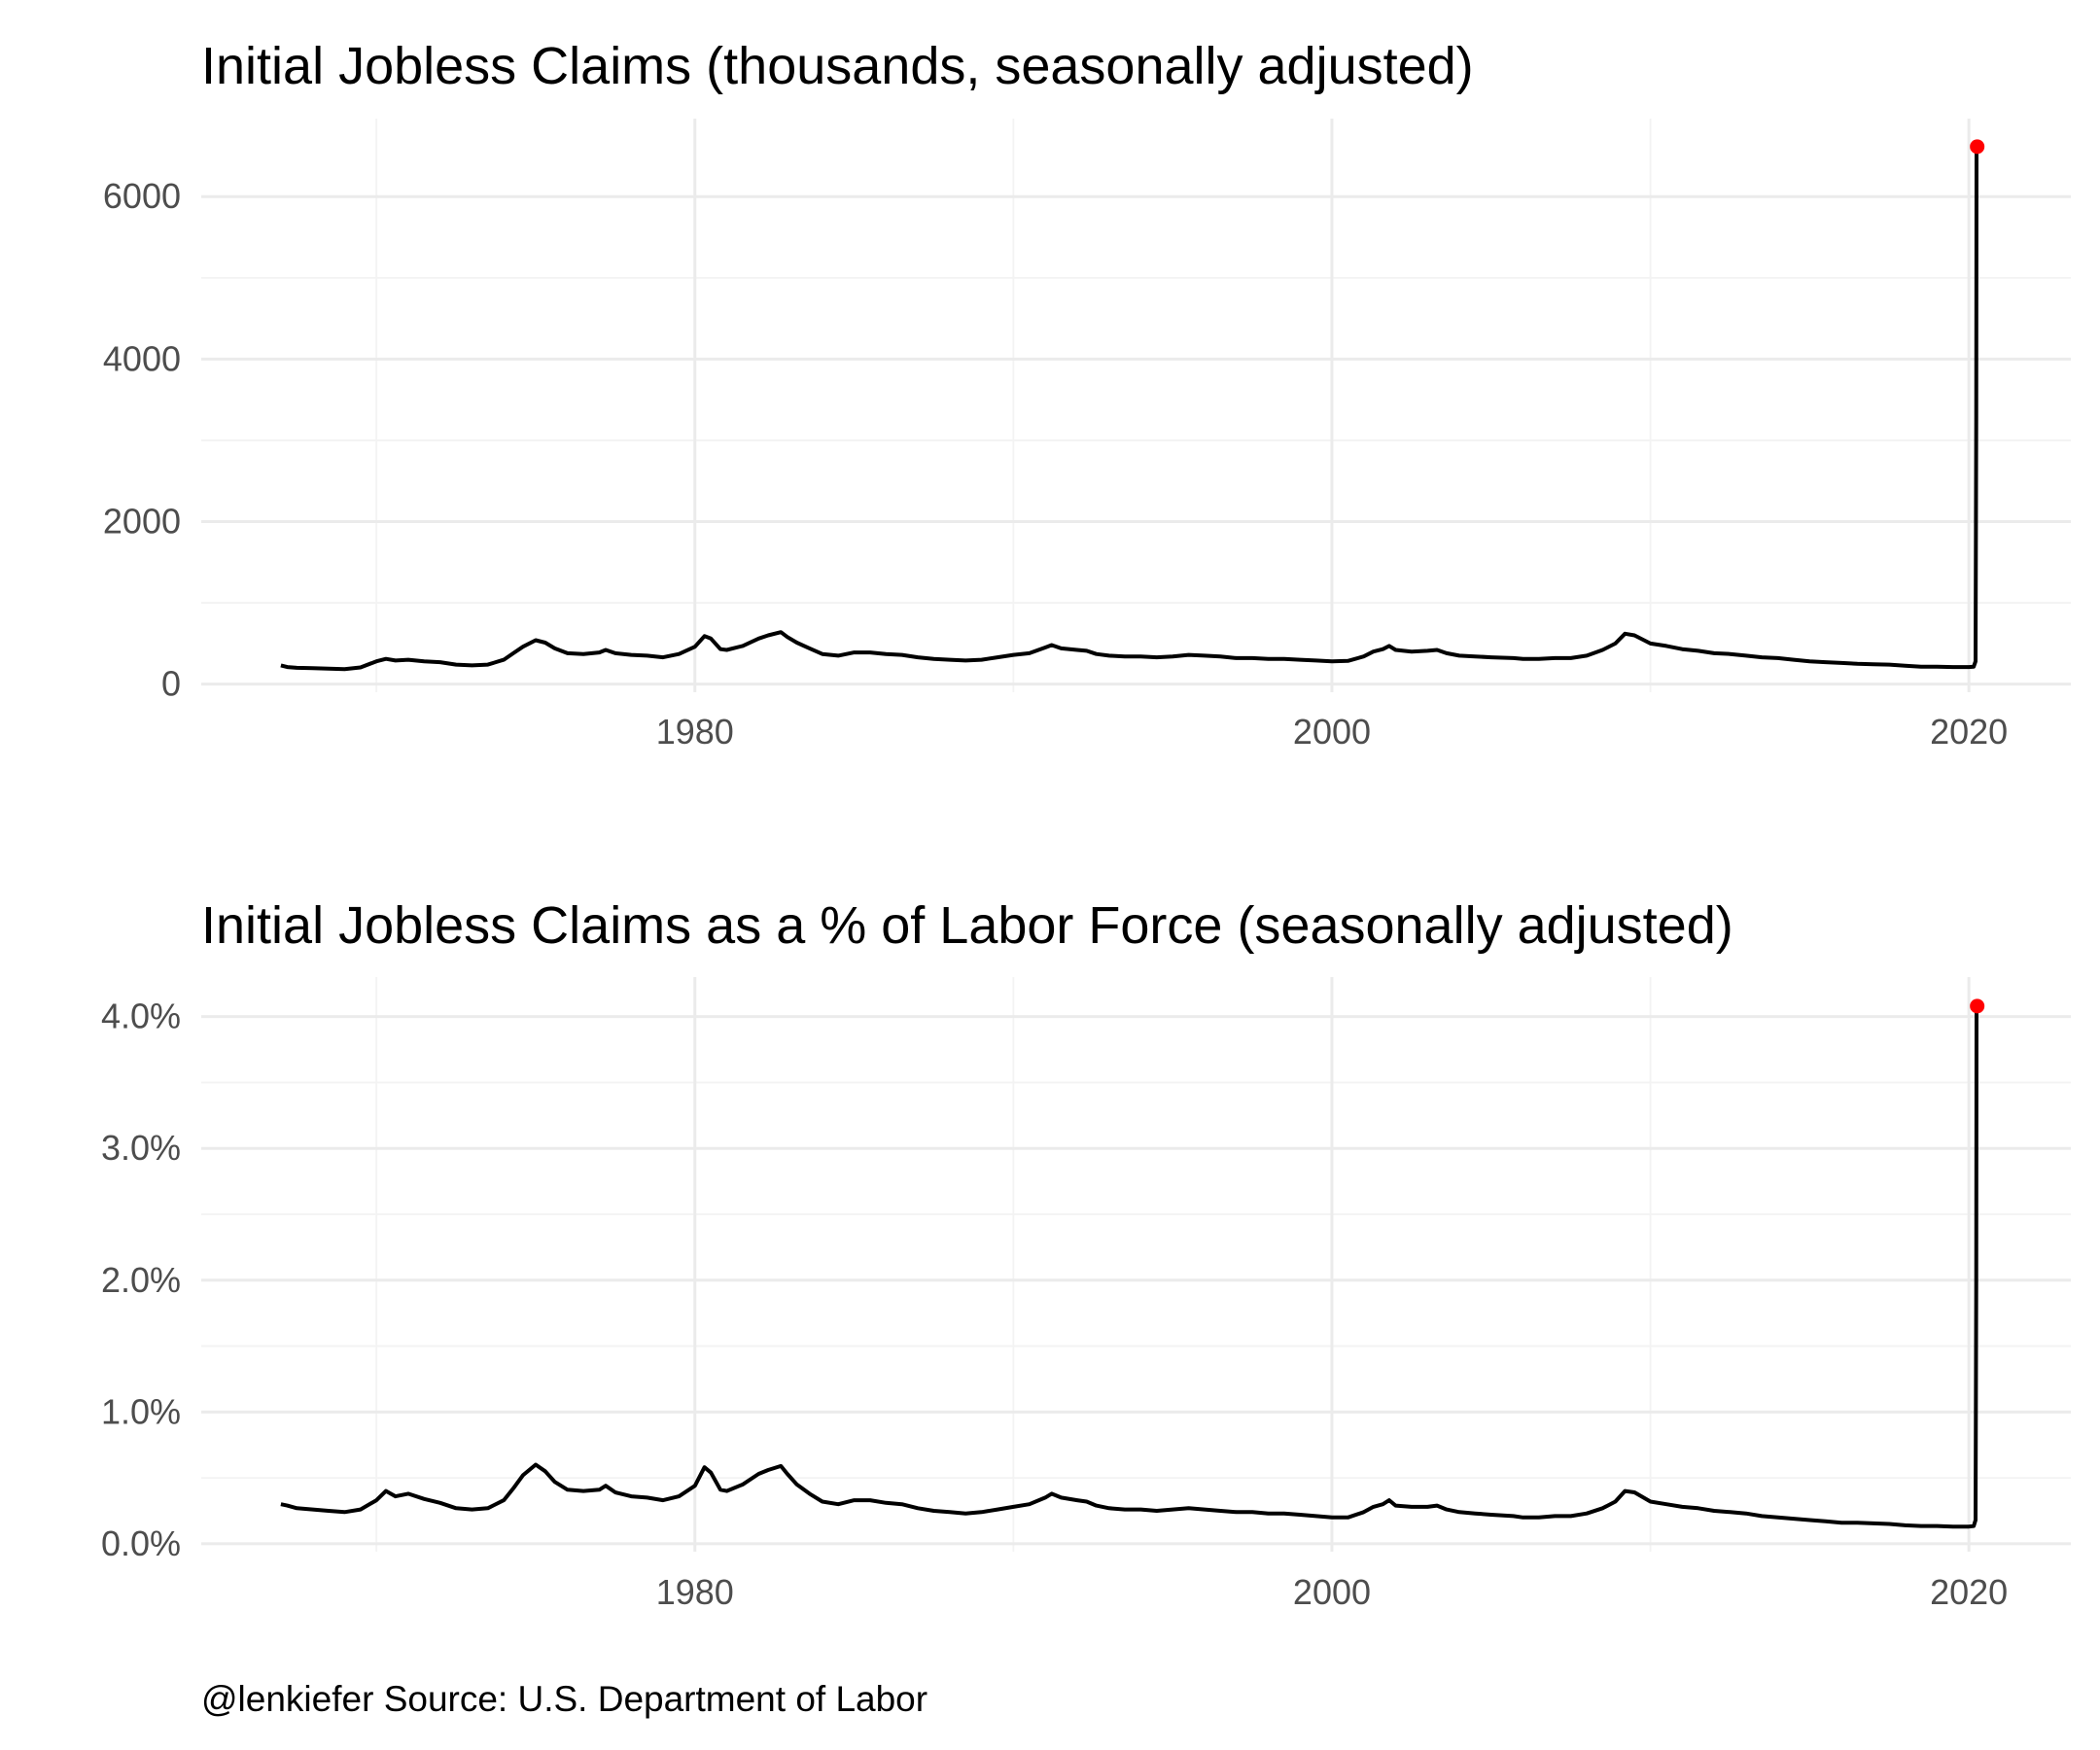  What do you see at coordinates (141, 1148) in the screenshot?
I see `claims-pct-y-tick-label-3: 3.0%` at bounding box center [141, 1148].